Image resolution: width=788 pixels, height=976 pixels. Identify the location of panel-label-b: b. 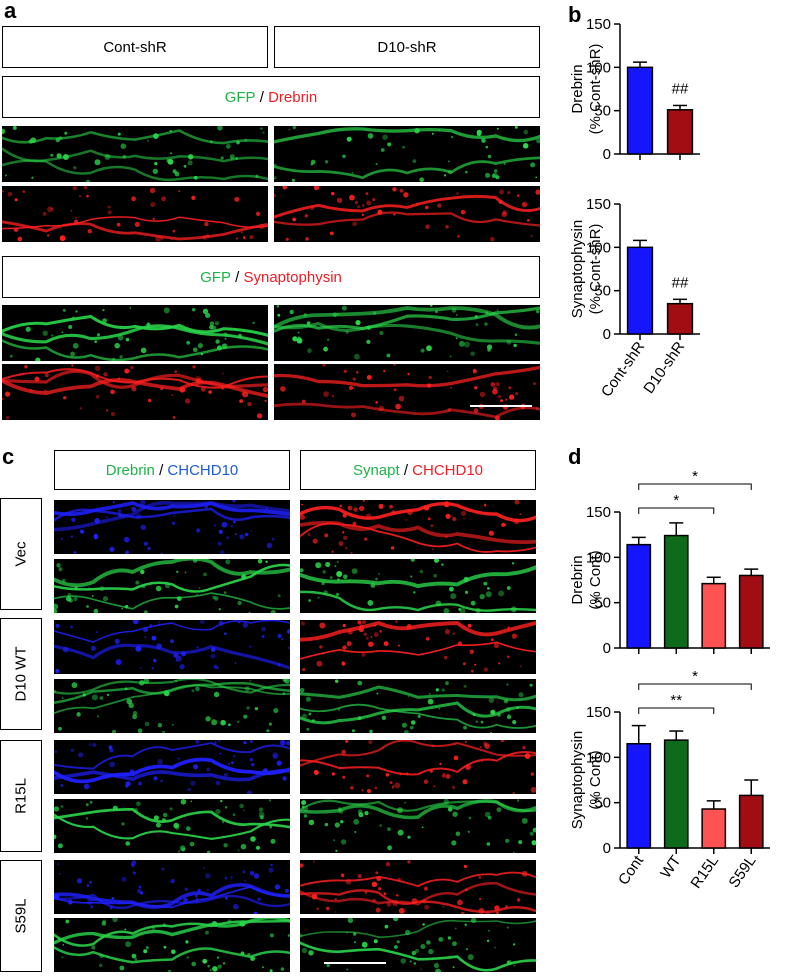
(575, 14).